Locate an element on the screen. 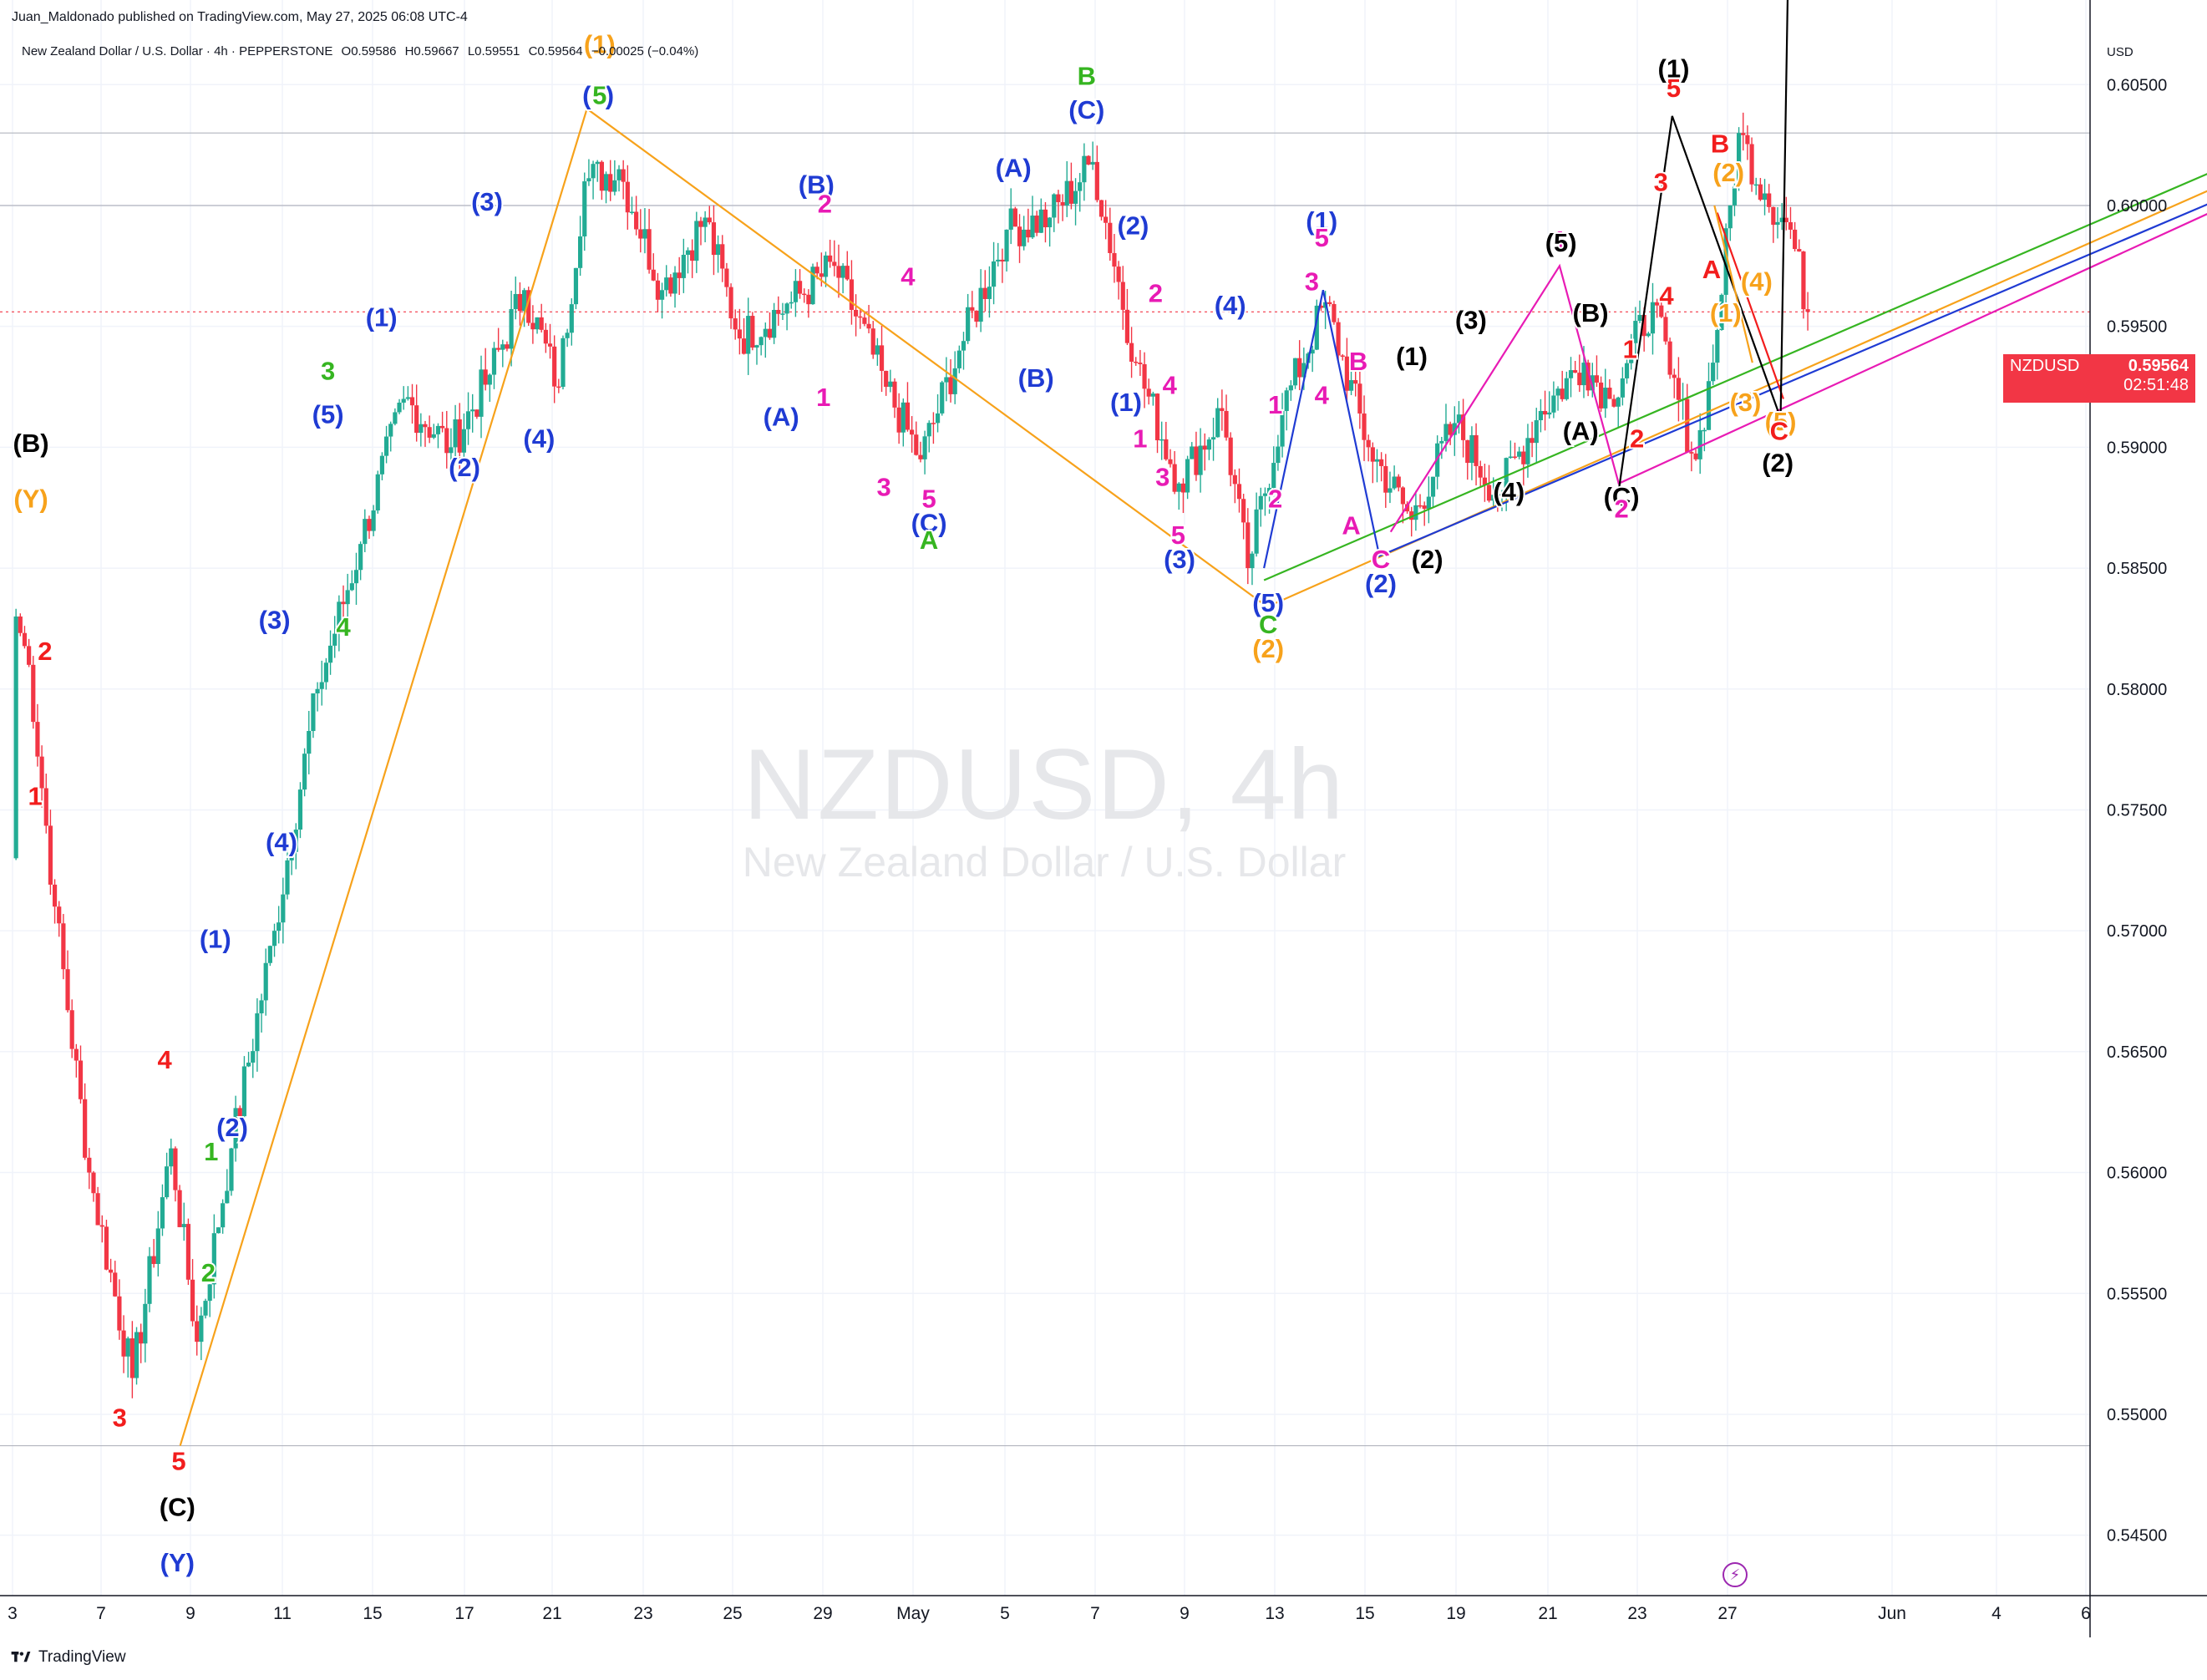 The height and width of the screenshot is (1680, 2207). currency-label: USD is located at coordinates (2120, 52).